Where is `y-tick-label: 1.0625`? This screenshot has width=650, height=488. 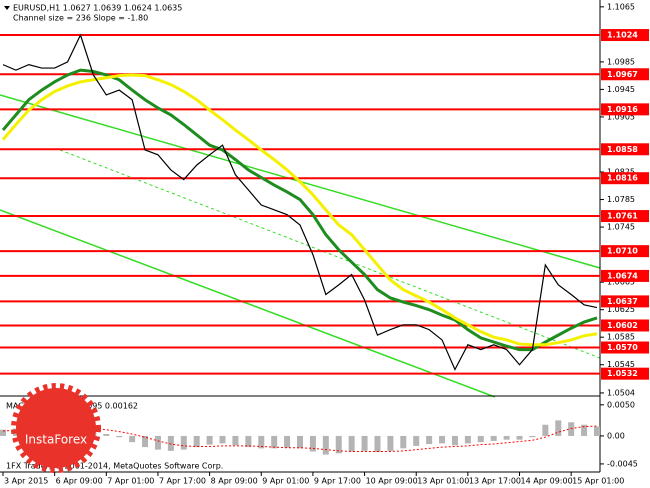
y-tick-label: 1.0625 is located at coordinates (621, 309).